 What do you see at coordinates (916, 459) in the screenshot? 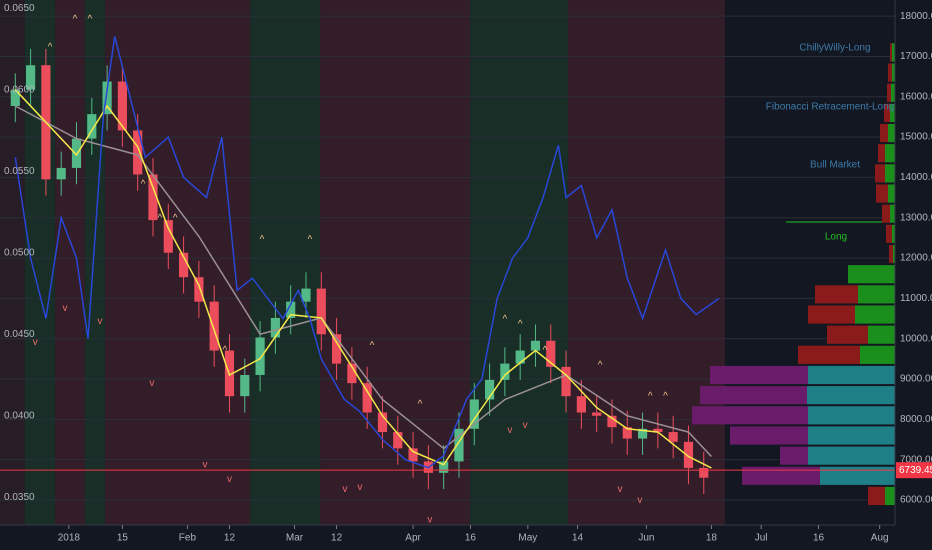
I see `y2-tick-label: 7000.00` at bounding box center [916, 459].